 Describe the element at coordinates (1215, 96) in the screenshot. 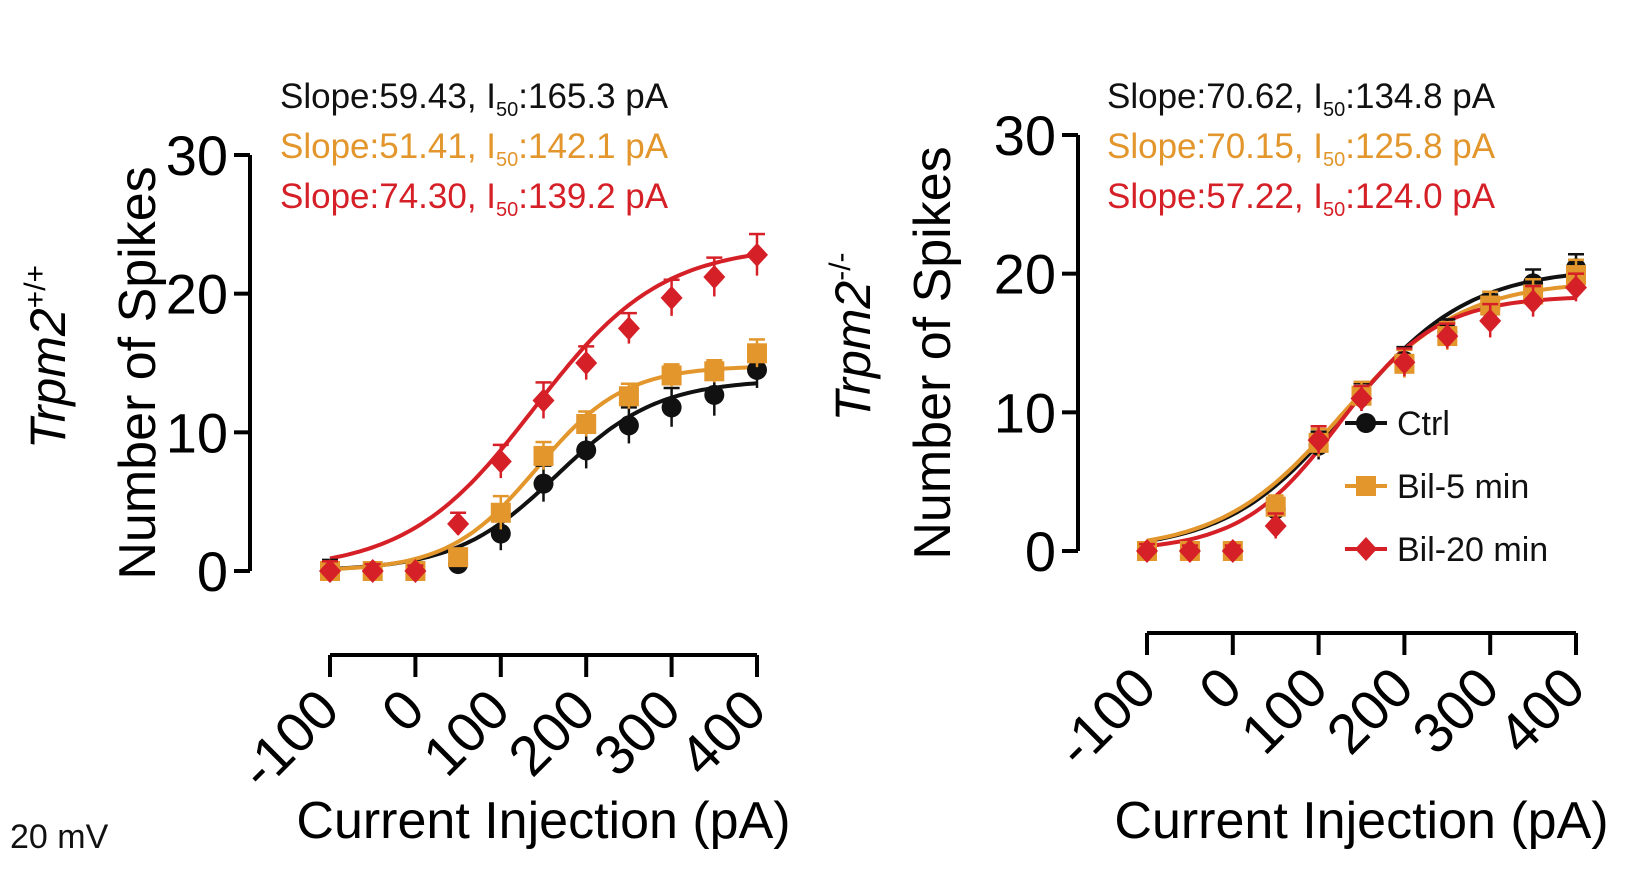

I see `fit-slope: Slope:70.62, I` at that location.